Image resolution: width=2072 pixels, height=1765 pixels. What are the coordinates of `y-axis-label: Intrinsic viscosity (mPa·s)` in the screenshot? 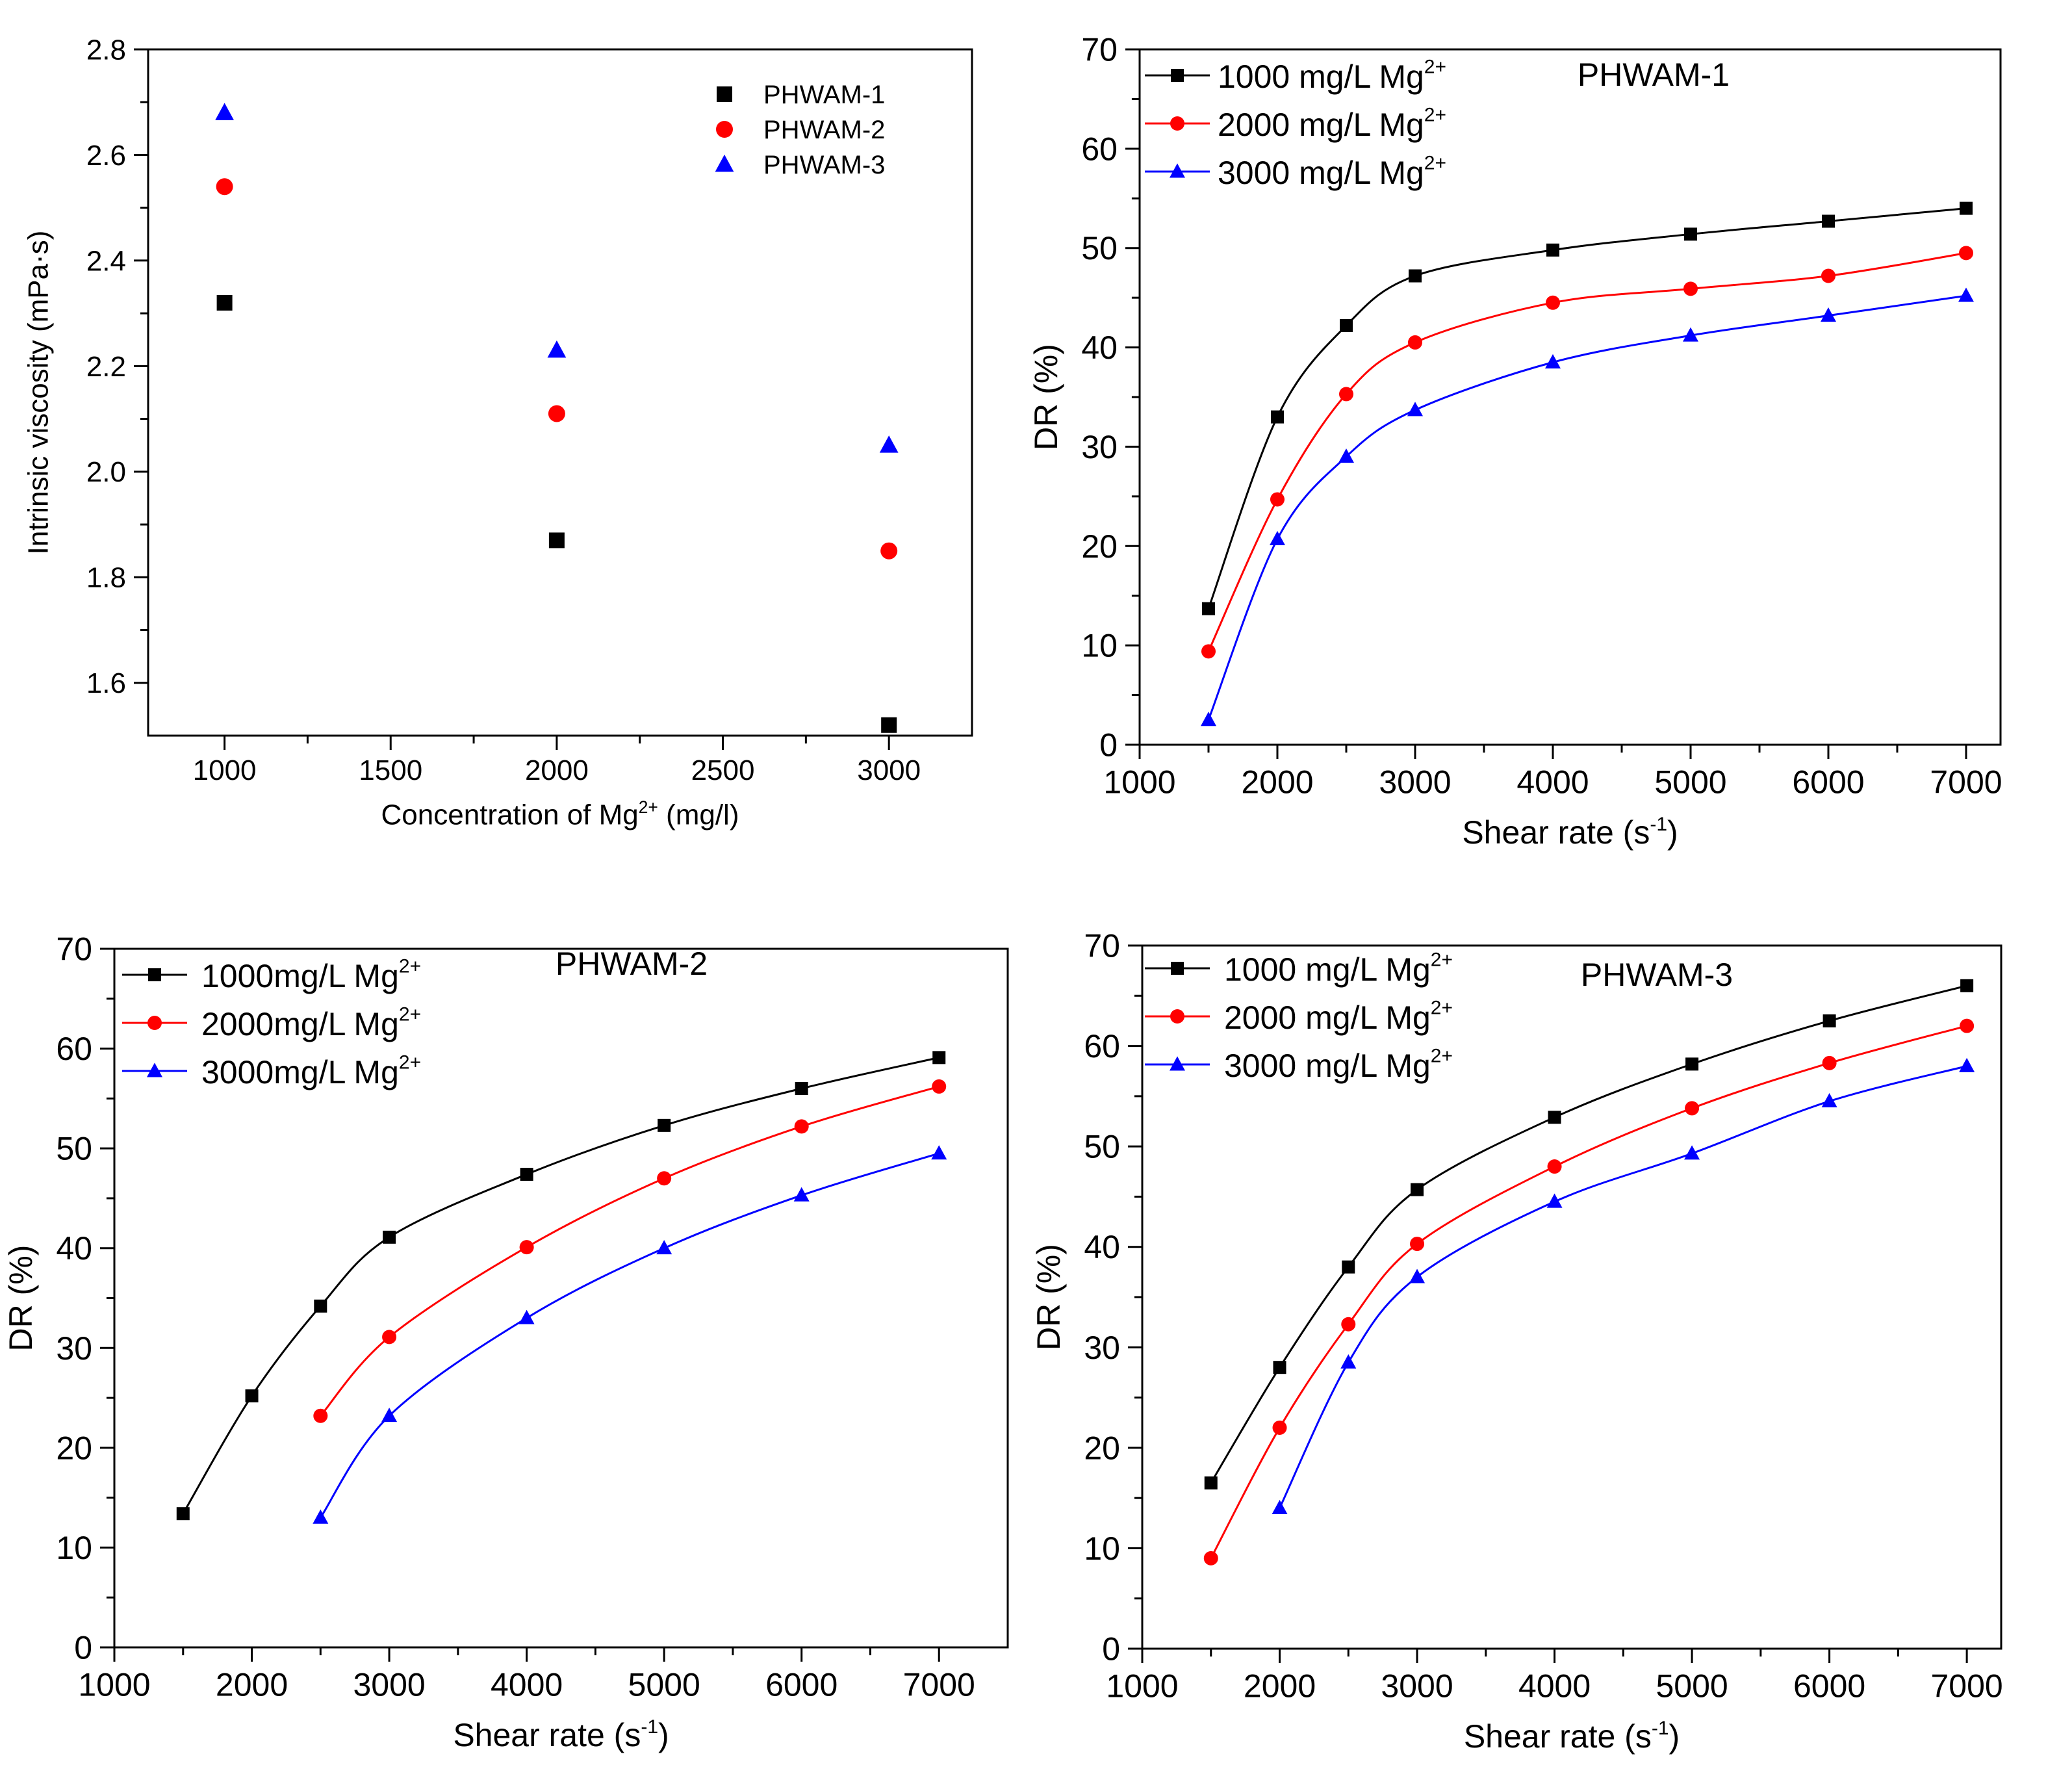 It's located at (39, 393).